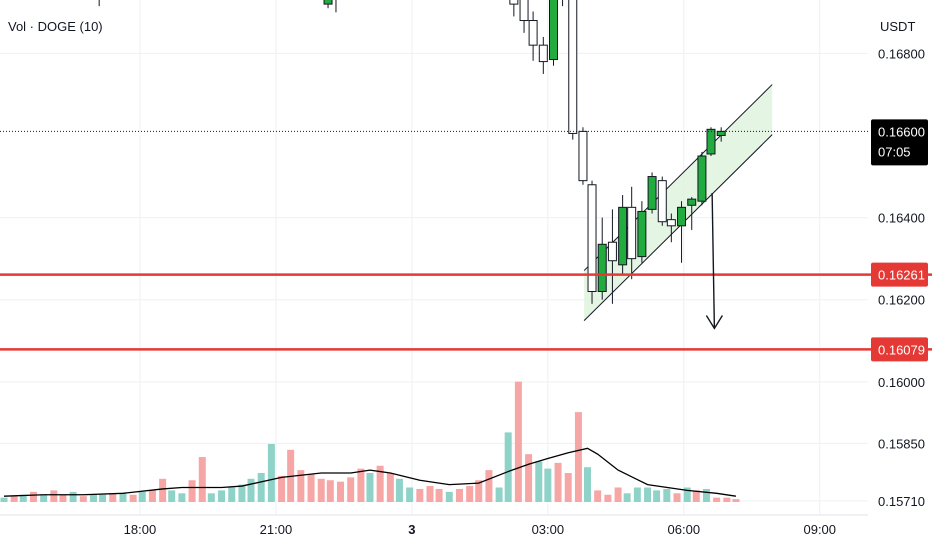 This screenshot has height=550, width=932. Describe the element at coordinates (684, 529) in the screenshot. I see `time-tick-label: 06:00` at that location.